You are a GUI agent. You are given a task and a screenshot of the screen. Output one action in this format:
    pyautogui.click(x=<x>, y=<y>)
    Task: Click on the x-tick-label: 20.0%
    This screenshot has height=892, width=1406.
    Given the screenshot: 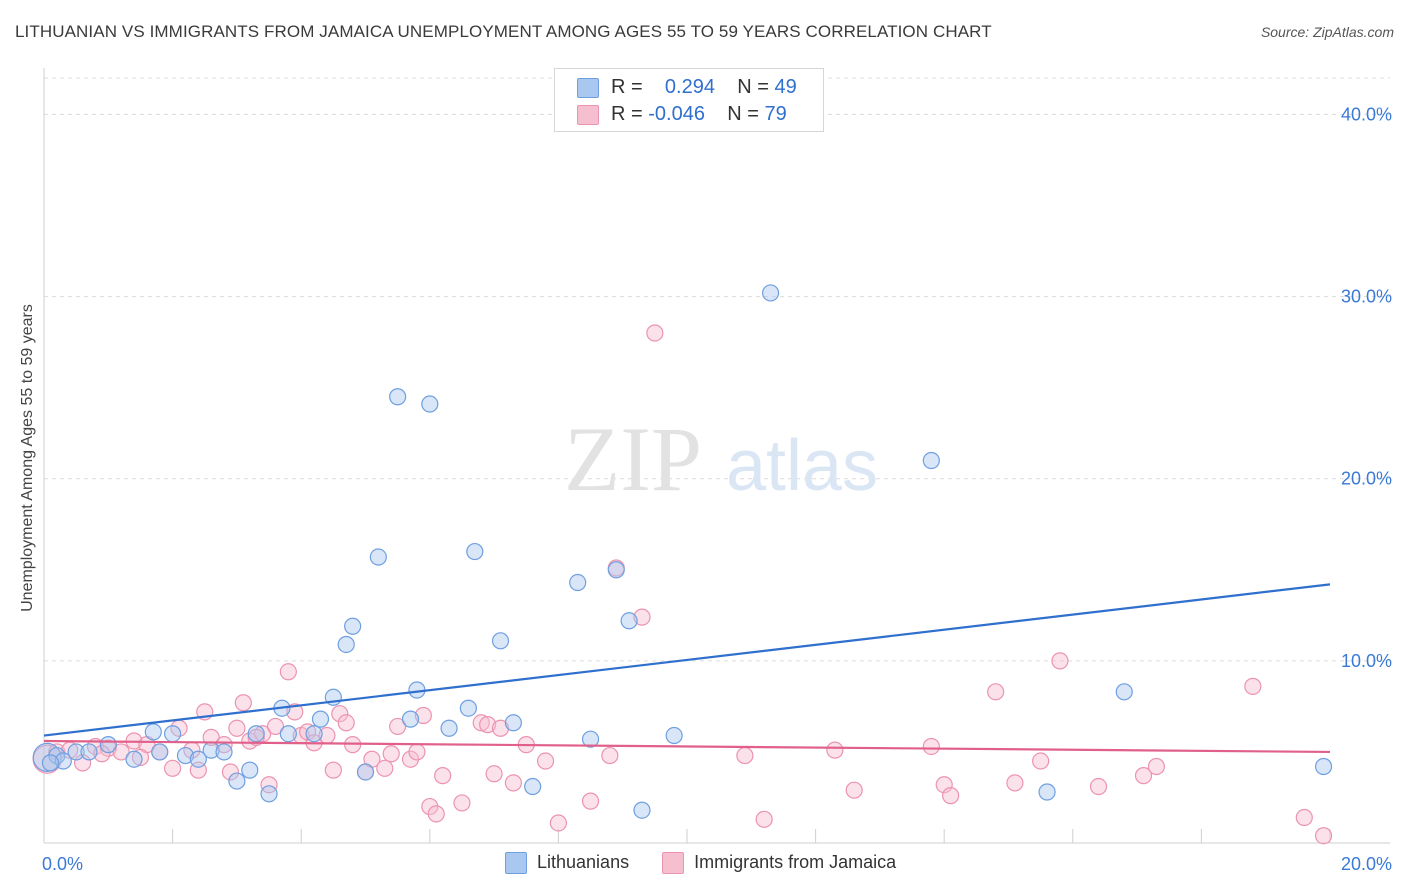 What is the action you would take?
    pyautogui.click(x=1366, y=864)
    